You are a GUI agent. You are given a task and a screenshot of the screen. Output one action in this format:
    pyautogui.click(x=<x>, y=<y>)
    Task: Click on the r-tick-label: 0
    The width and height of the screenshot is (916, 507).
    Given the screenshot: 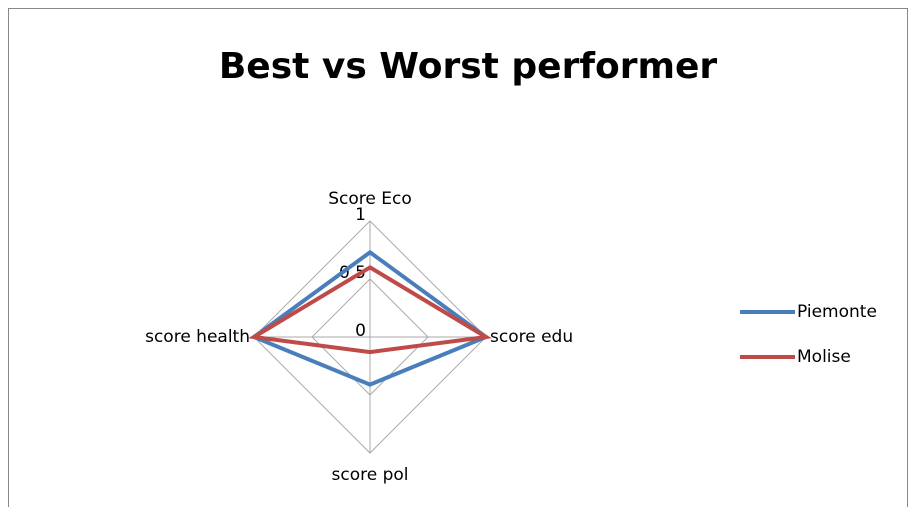 What is the action you would take?
    pyautogui.click(x=360, y=331)
    